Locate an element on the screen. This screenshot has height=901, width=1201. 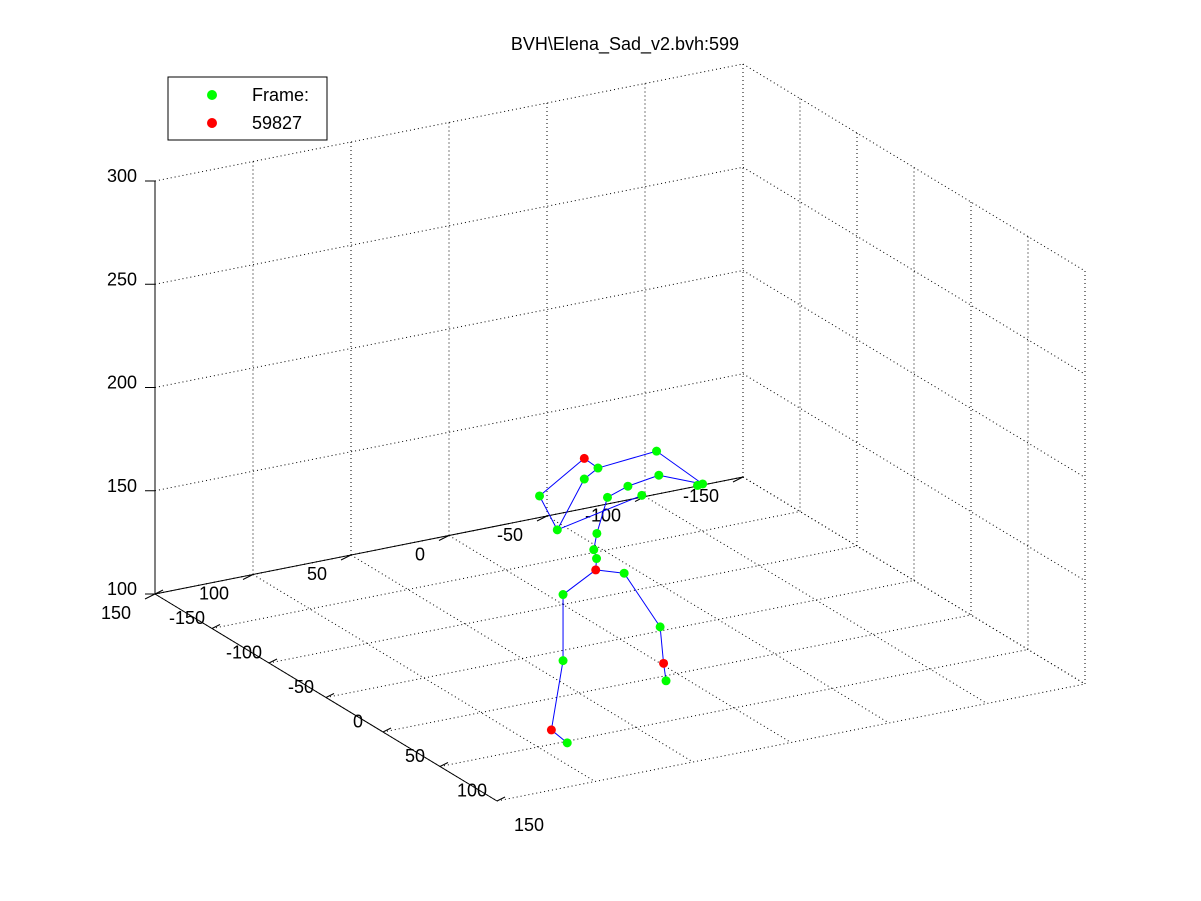
y-tick-label: 100 is located at coordinates (214, 594).